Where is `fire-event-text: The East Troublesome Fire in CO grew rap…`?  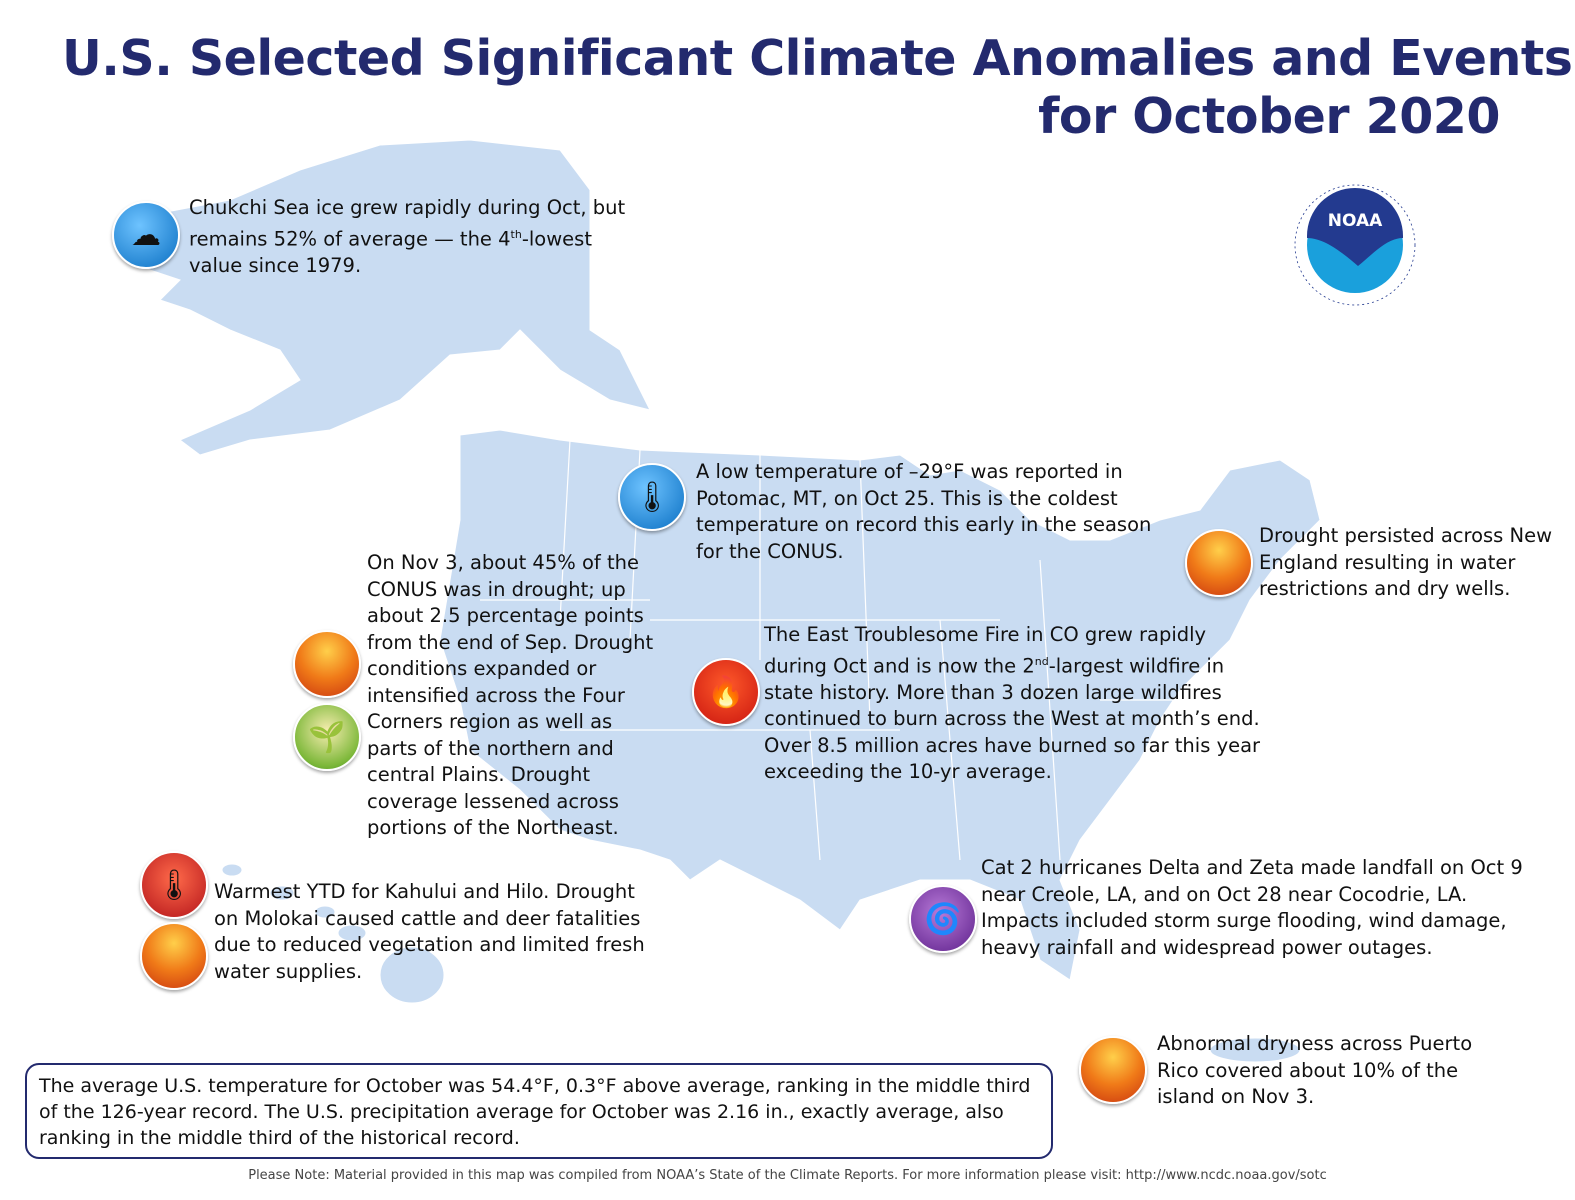
fire-event-text: The East Troublesome Fire in CO grew rap… is located at coordinates (1012, 703).